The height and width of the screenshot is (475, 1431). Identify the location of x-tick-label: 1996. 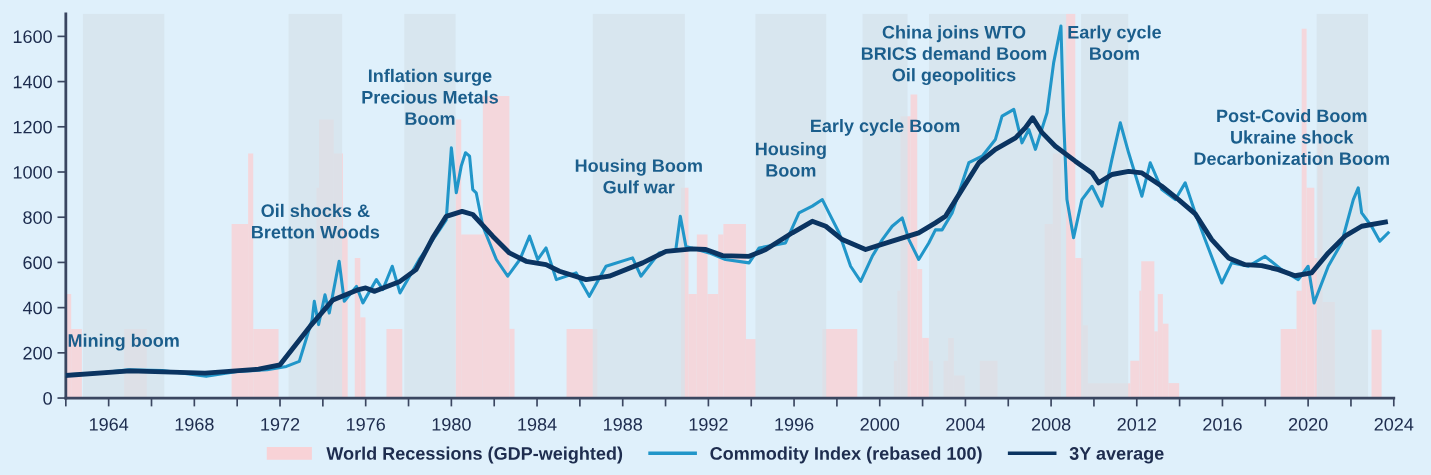
(794, 424).